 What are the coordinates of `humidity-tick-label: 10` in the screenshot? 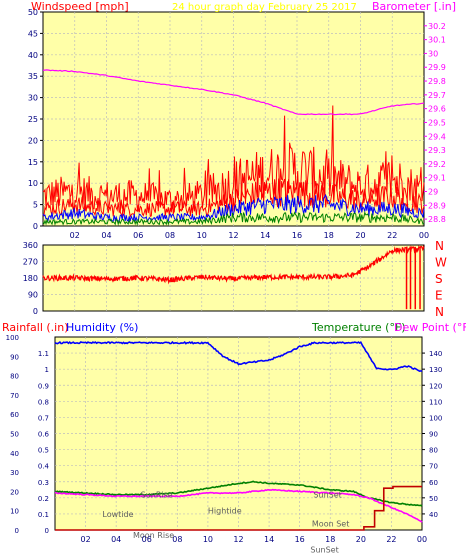 It's located at (14, 512).